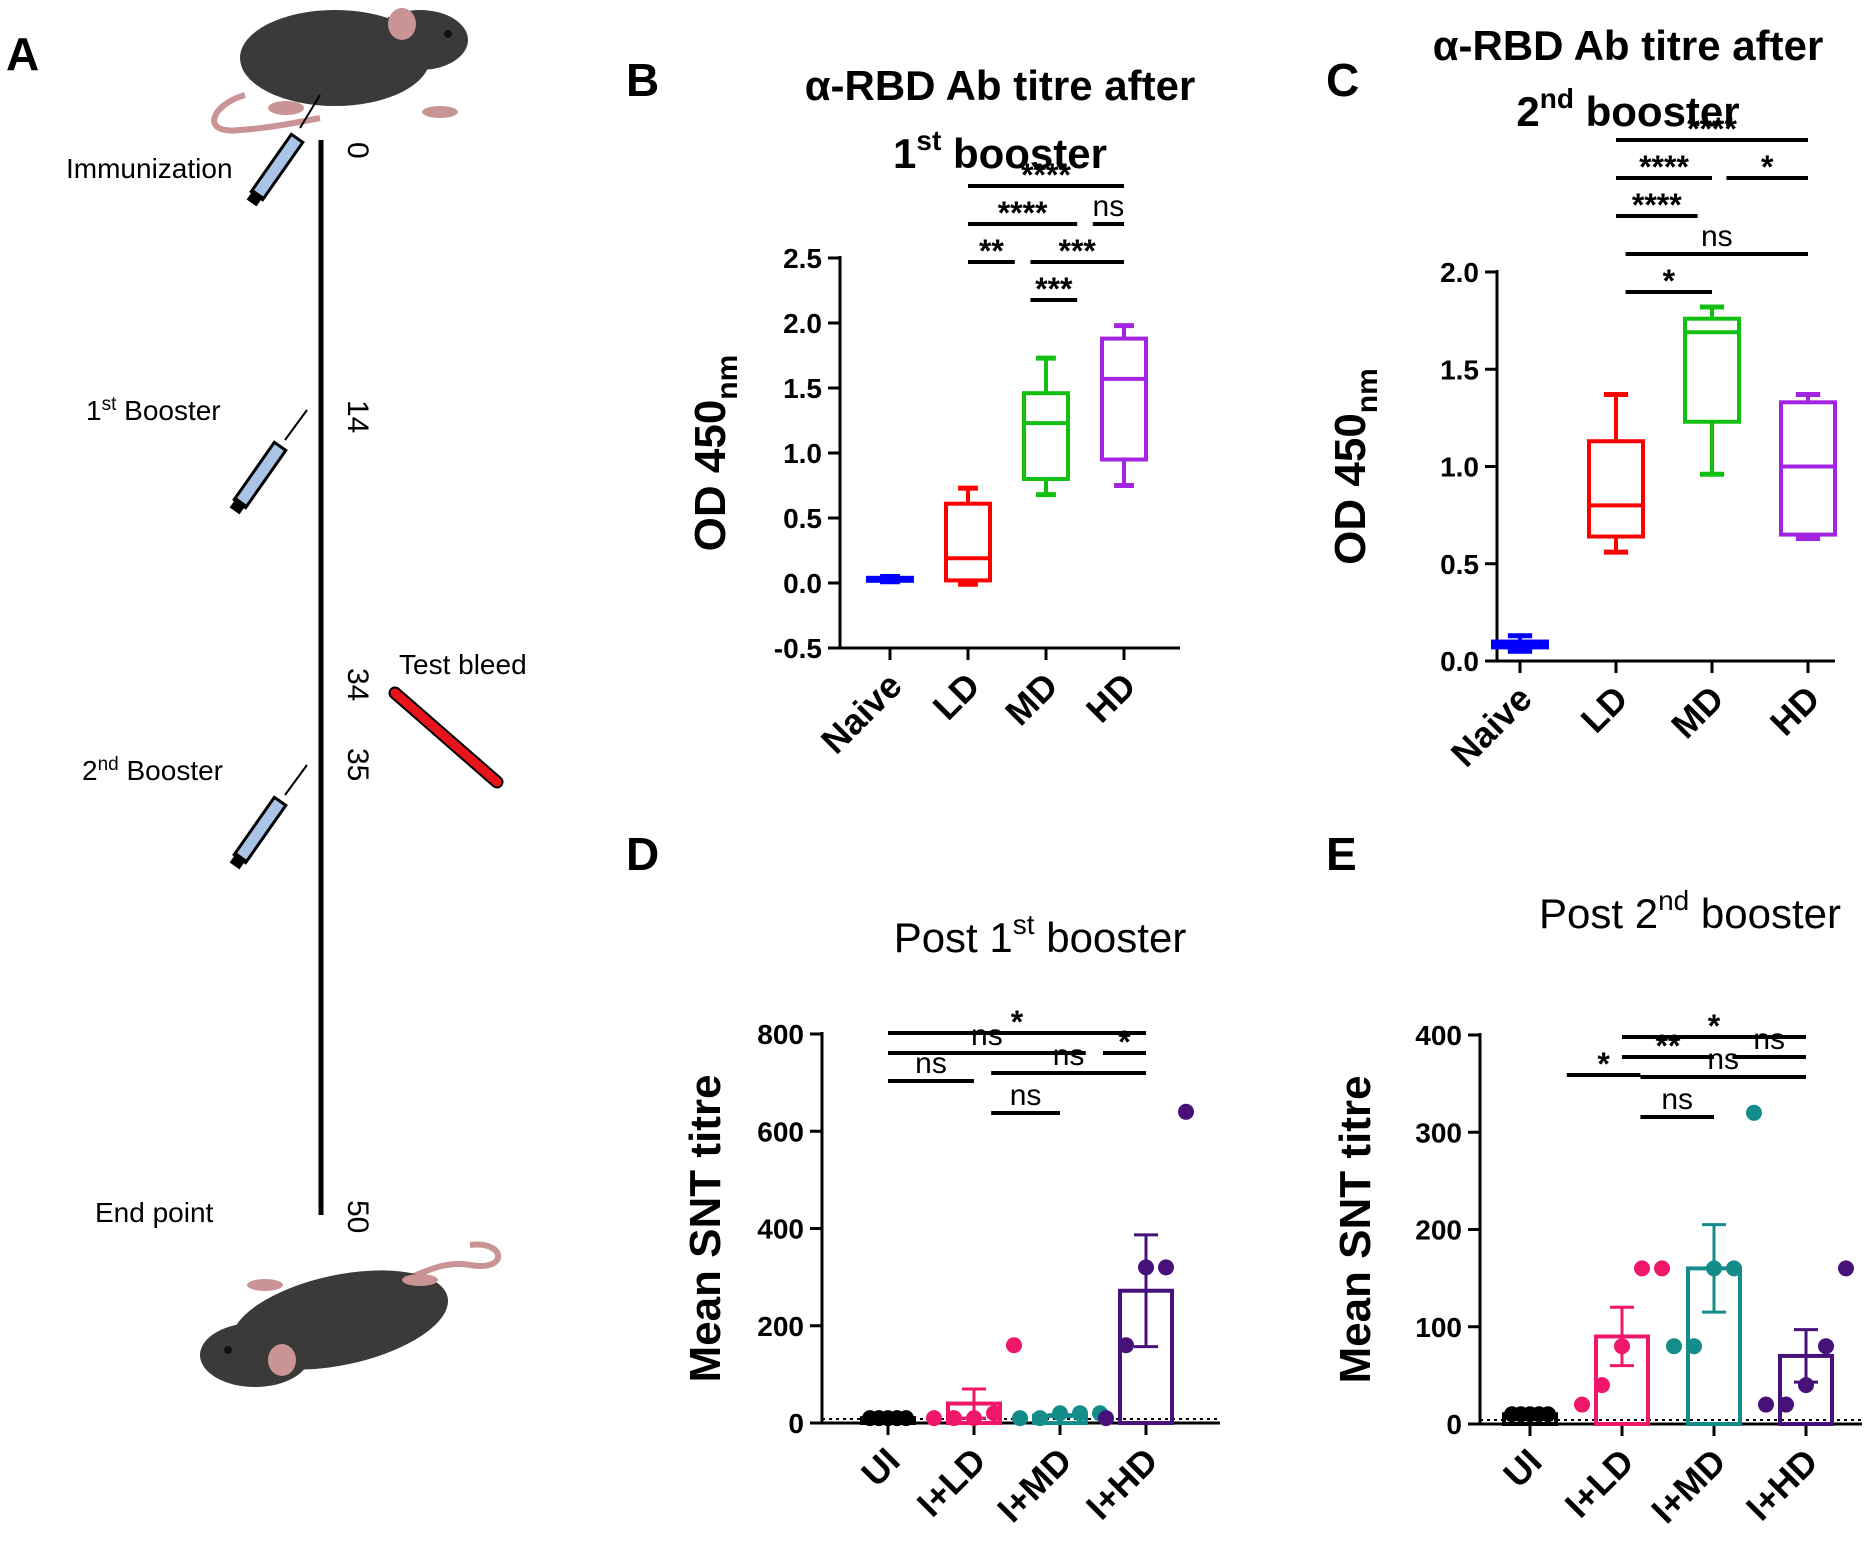 The width and height of the screenshot is (1868, 1564). Describe the element at coordinates (780, 1034) in the screenshot. I see `y-tick-label: 800` at that location.